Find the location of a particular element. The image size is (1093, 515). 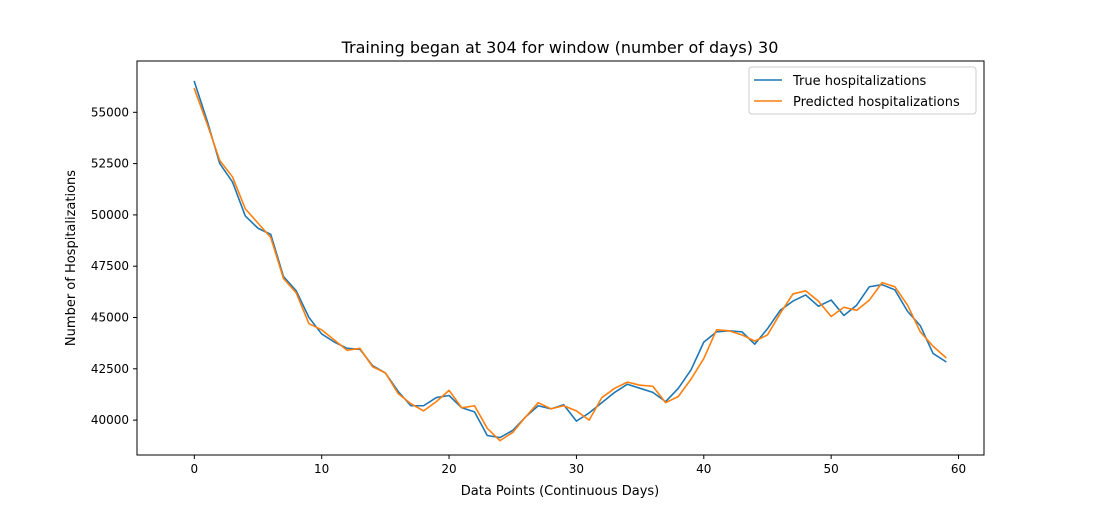

y-tick-label: 47500 is located at coordinates (110, 266).